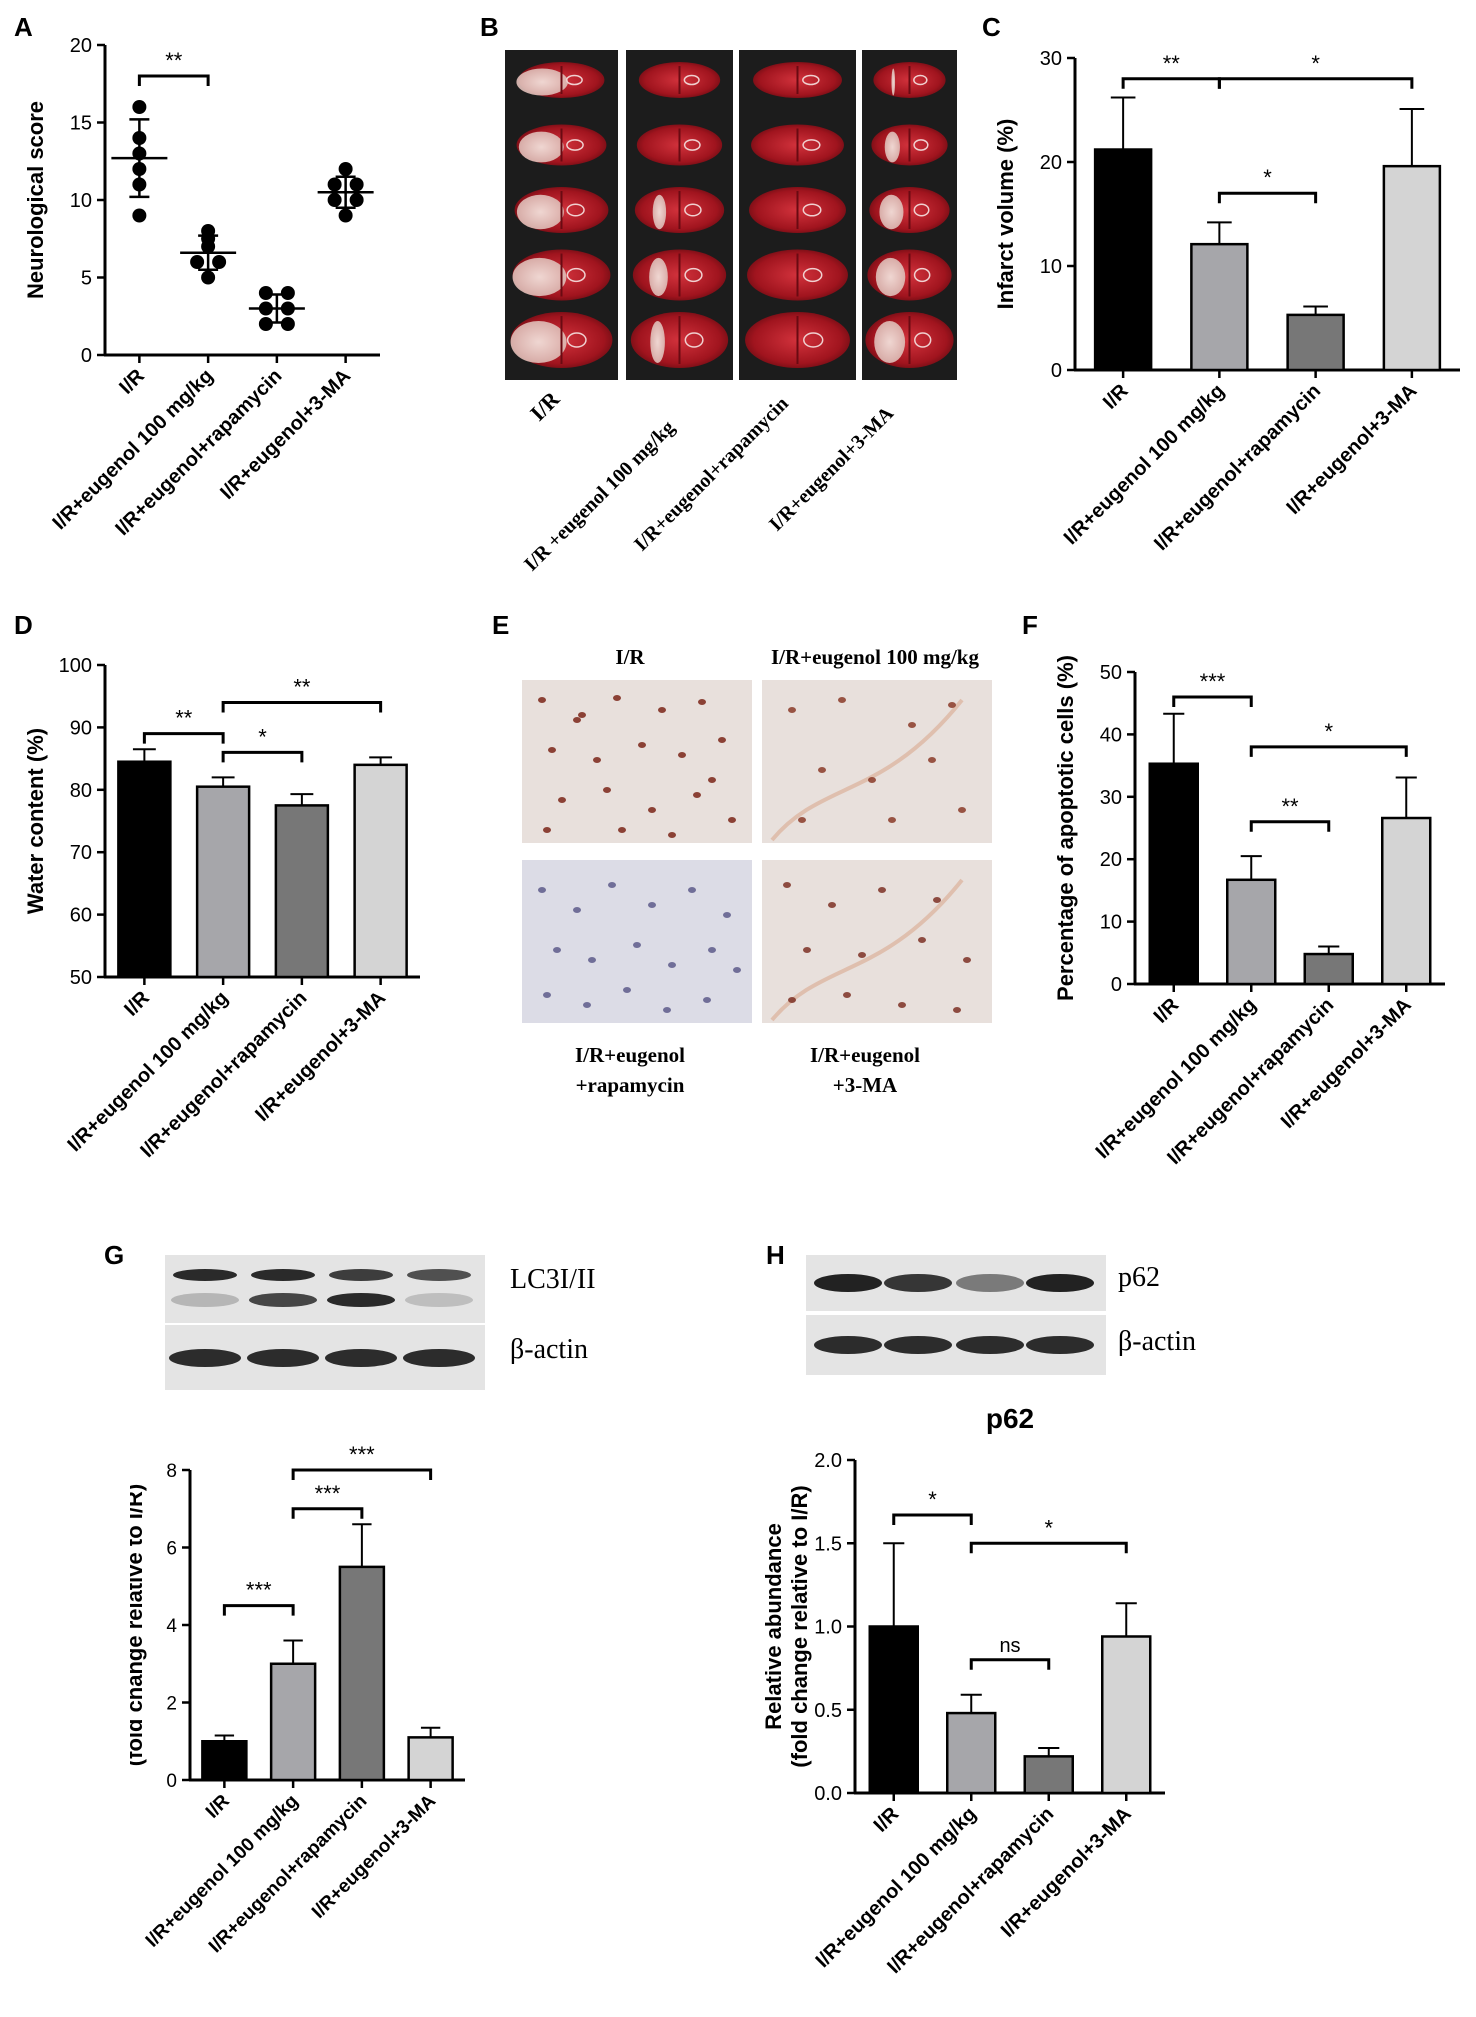 This screenshot has width=1476, height=2017. Describe the element at coordinates (630, 1085) in the screenshot. I see `panel-e-label-rapamycin-line2: +rapamycin` at that location.